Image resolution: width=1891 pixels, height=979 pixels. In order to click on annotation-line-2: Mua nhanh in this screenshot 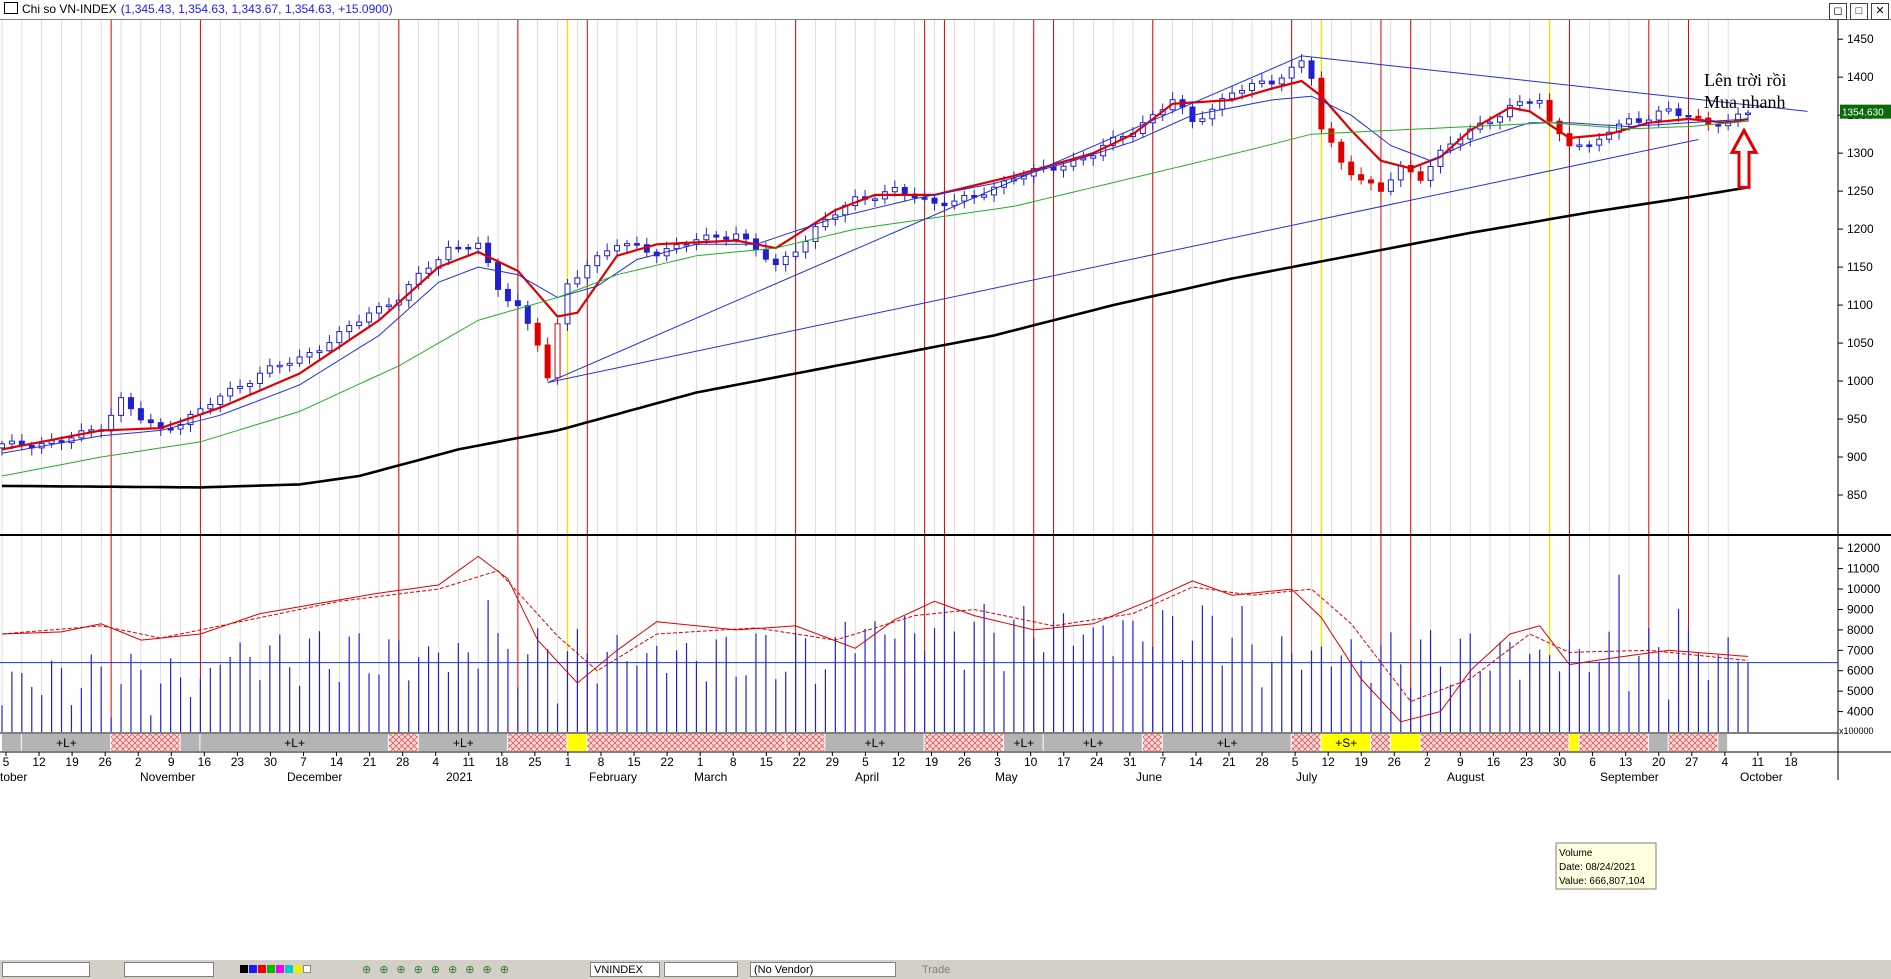, I will do `click(1744, 102)`.